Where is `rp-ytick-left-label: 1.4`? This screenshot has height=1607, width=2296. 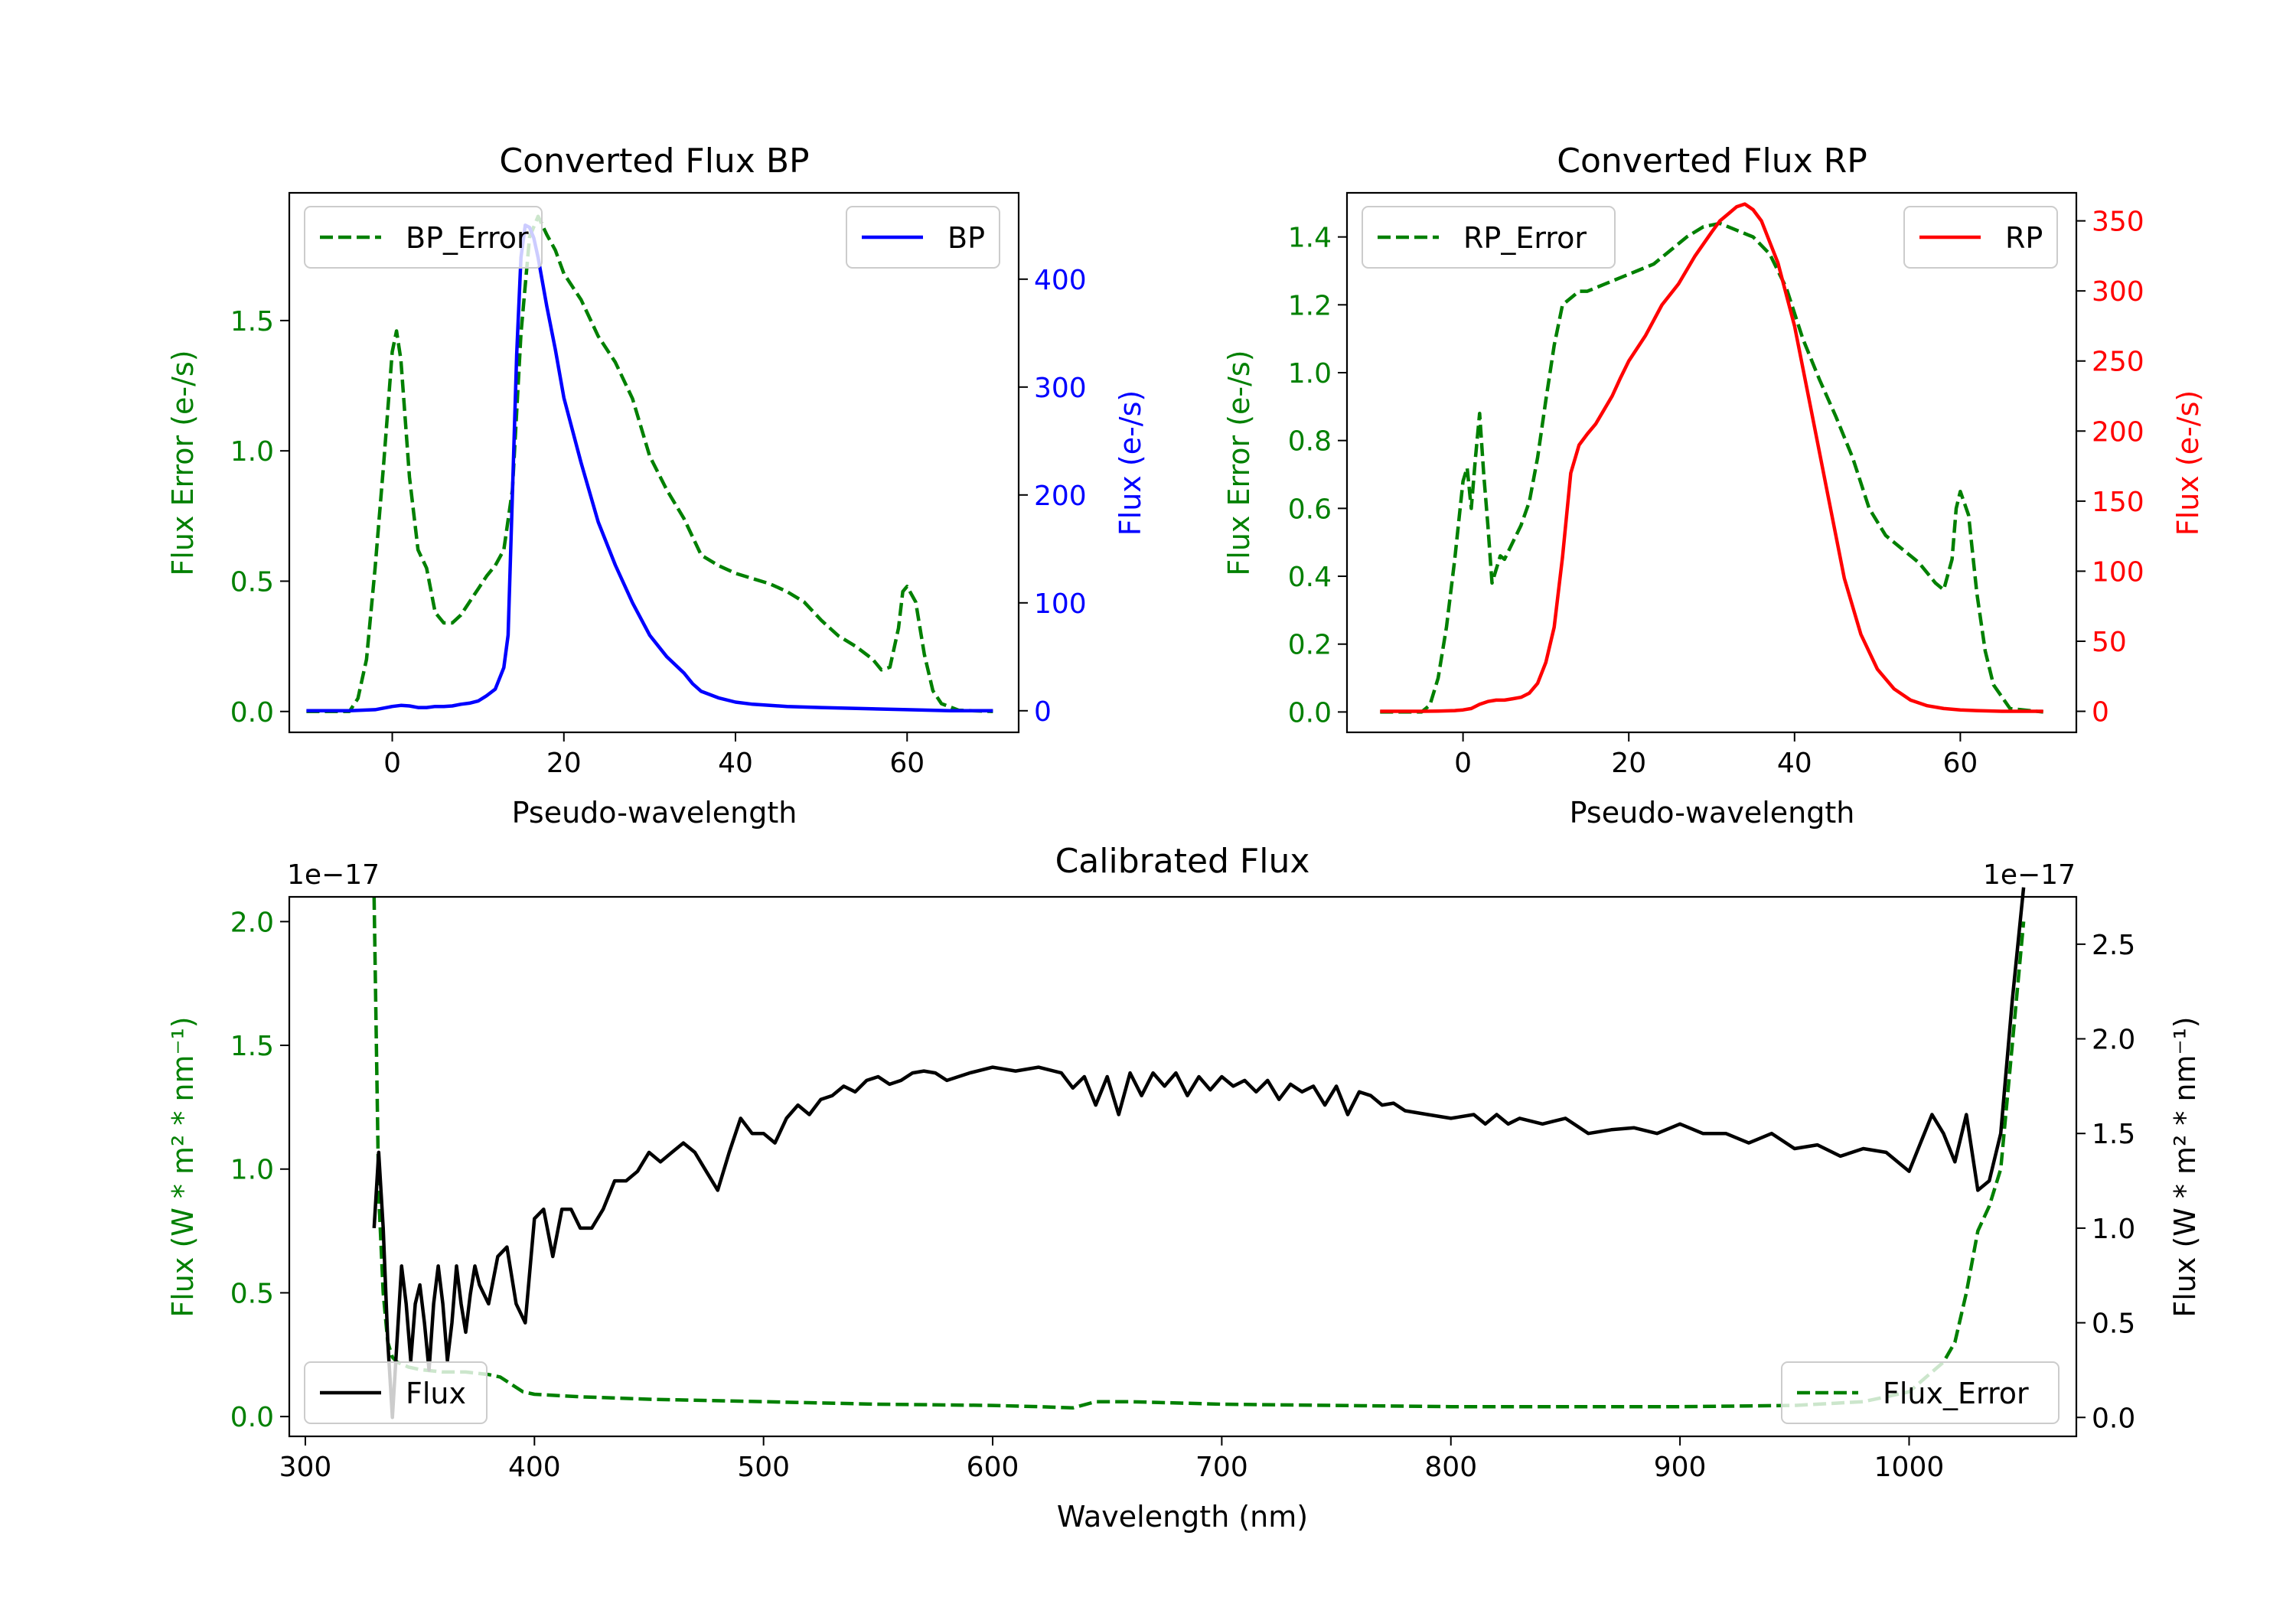 rp-ytick-left-label: 1.4 is located at coordinates (1310, 239).